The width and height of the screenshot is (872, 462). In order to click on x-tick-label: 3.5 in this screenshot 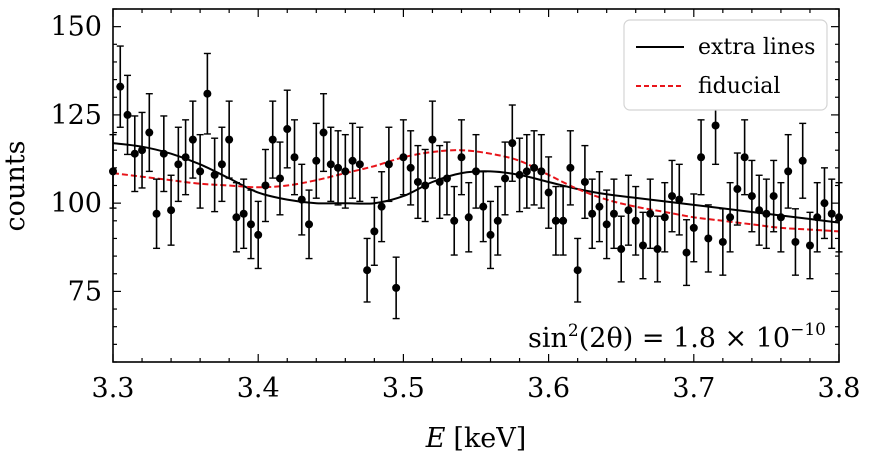, I will do `click(403, 388)`.